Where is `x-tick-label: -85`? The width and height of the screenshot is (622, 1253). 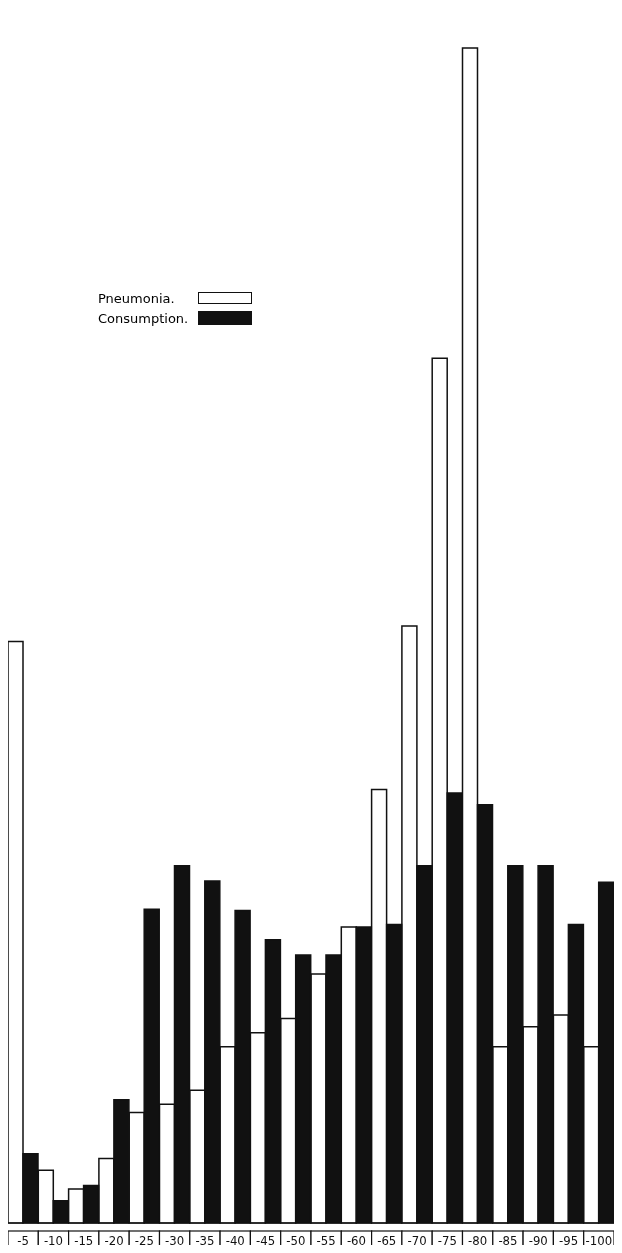
x-tick-label: -85 is located at coordinates (508, 1240).